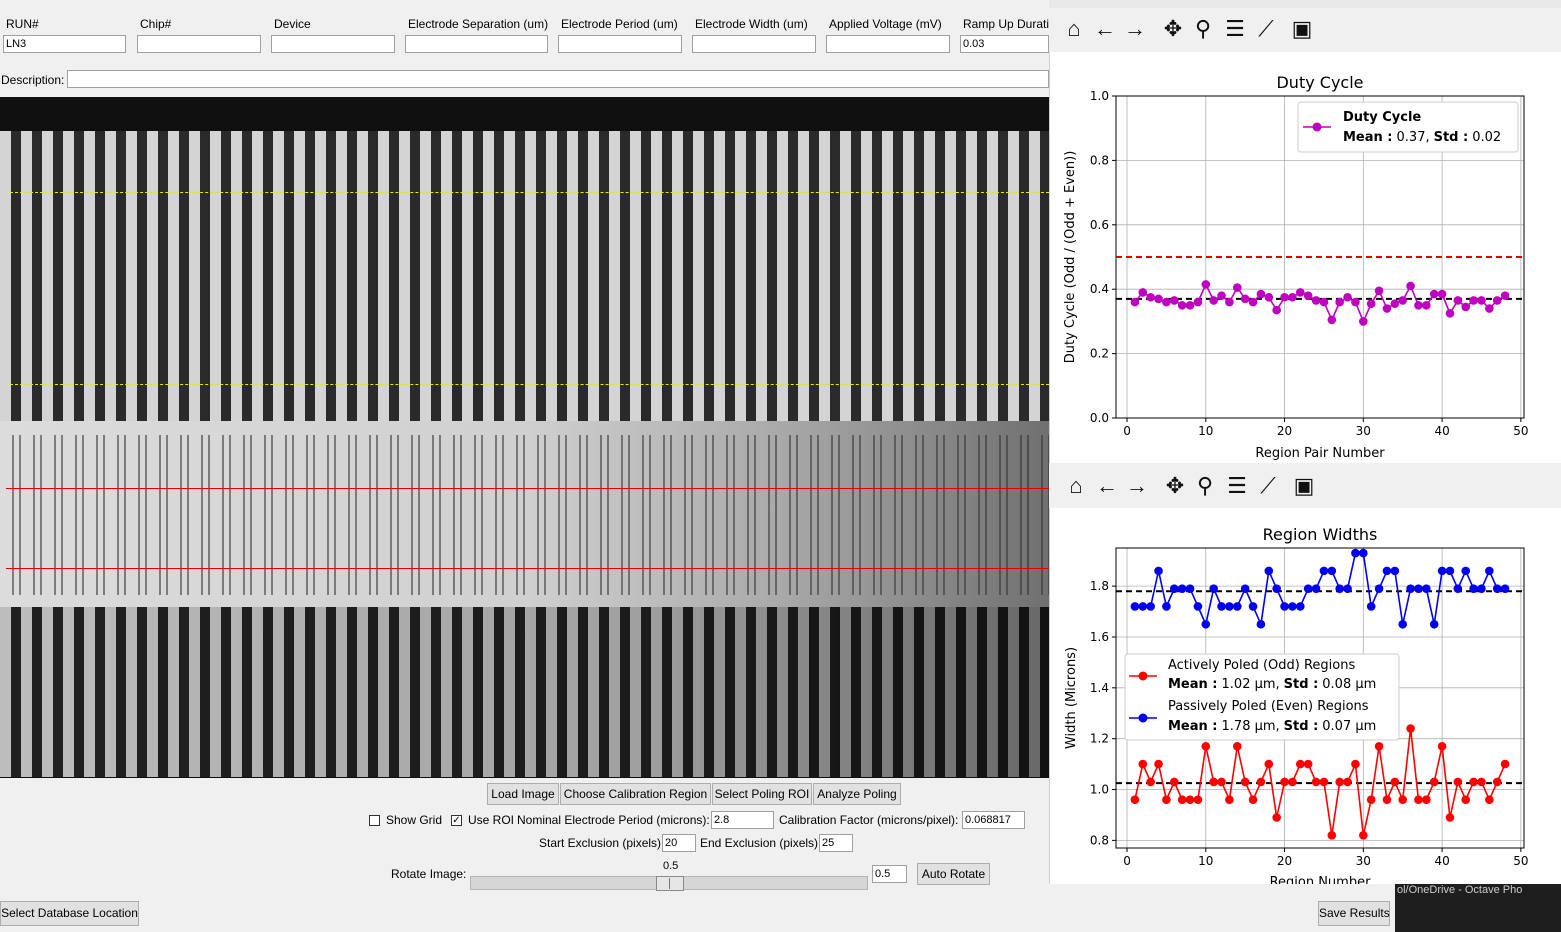 Image resolution: width=1561 pixels, height=932 pixels. Describe the element at coordinates (836, 843) in the screenshot. I see `end-exclusion-input: 25` at that location.